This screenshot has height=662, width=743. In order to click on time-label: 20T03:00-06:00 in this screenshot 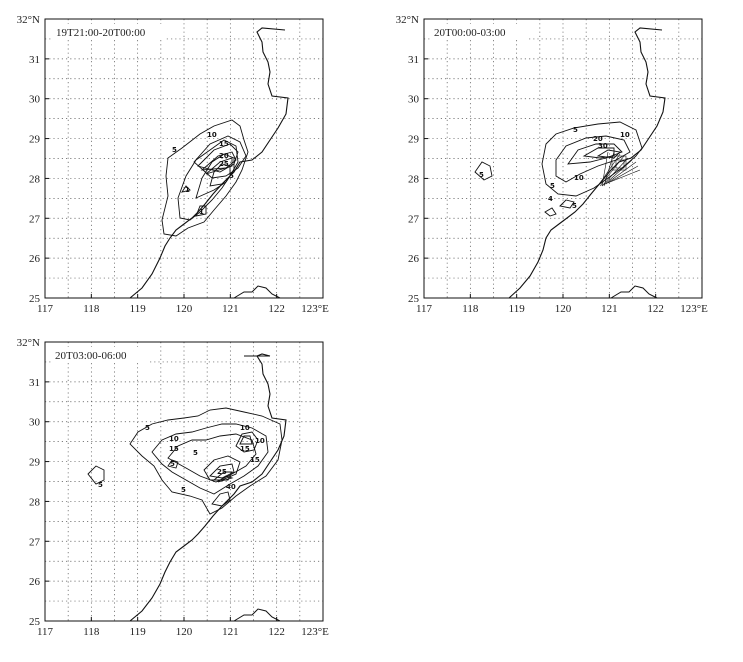, I will do `click(91, 356)`.